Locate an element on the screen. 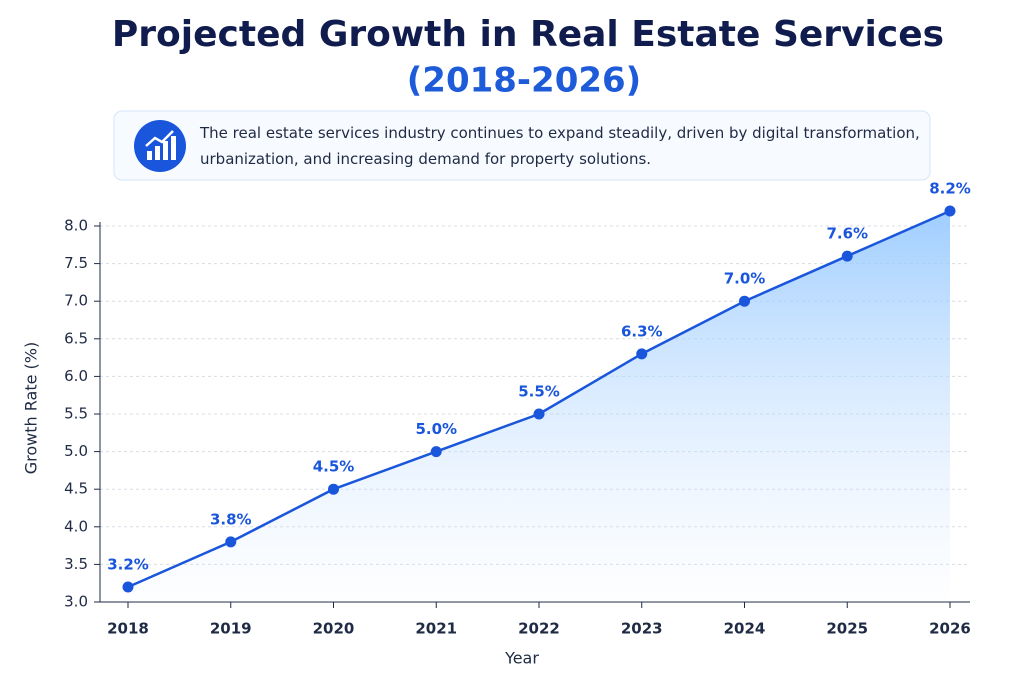  y-tick-label: 3.0 is located at coordinates (76, 602).